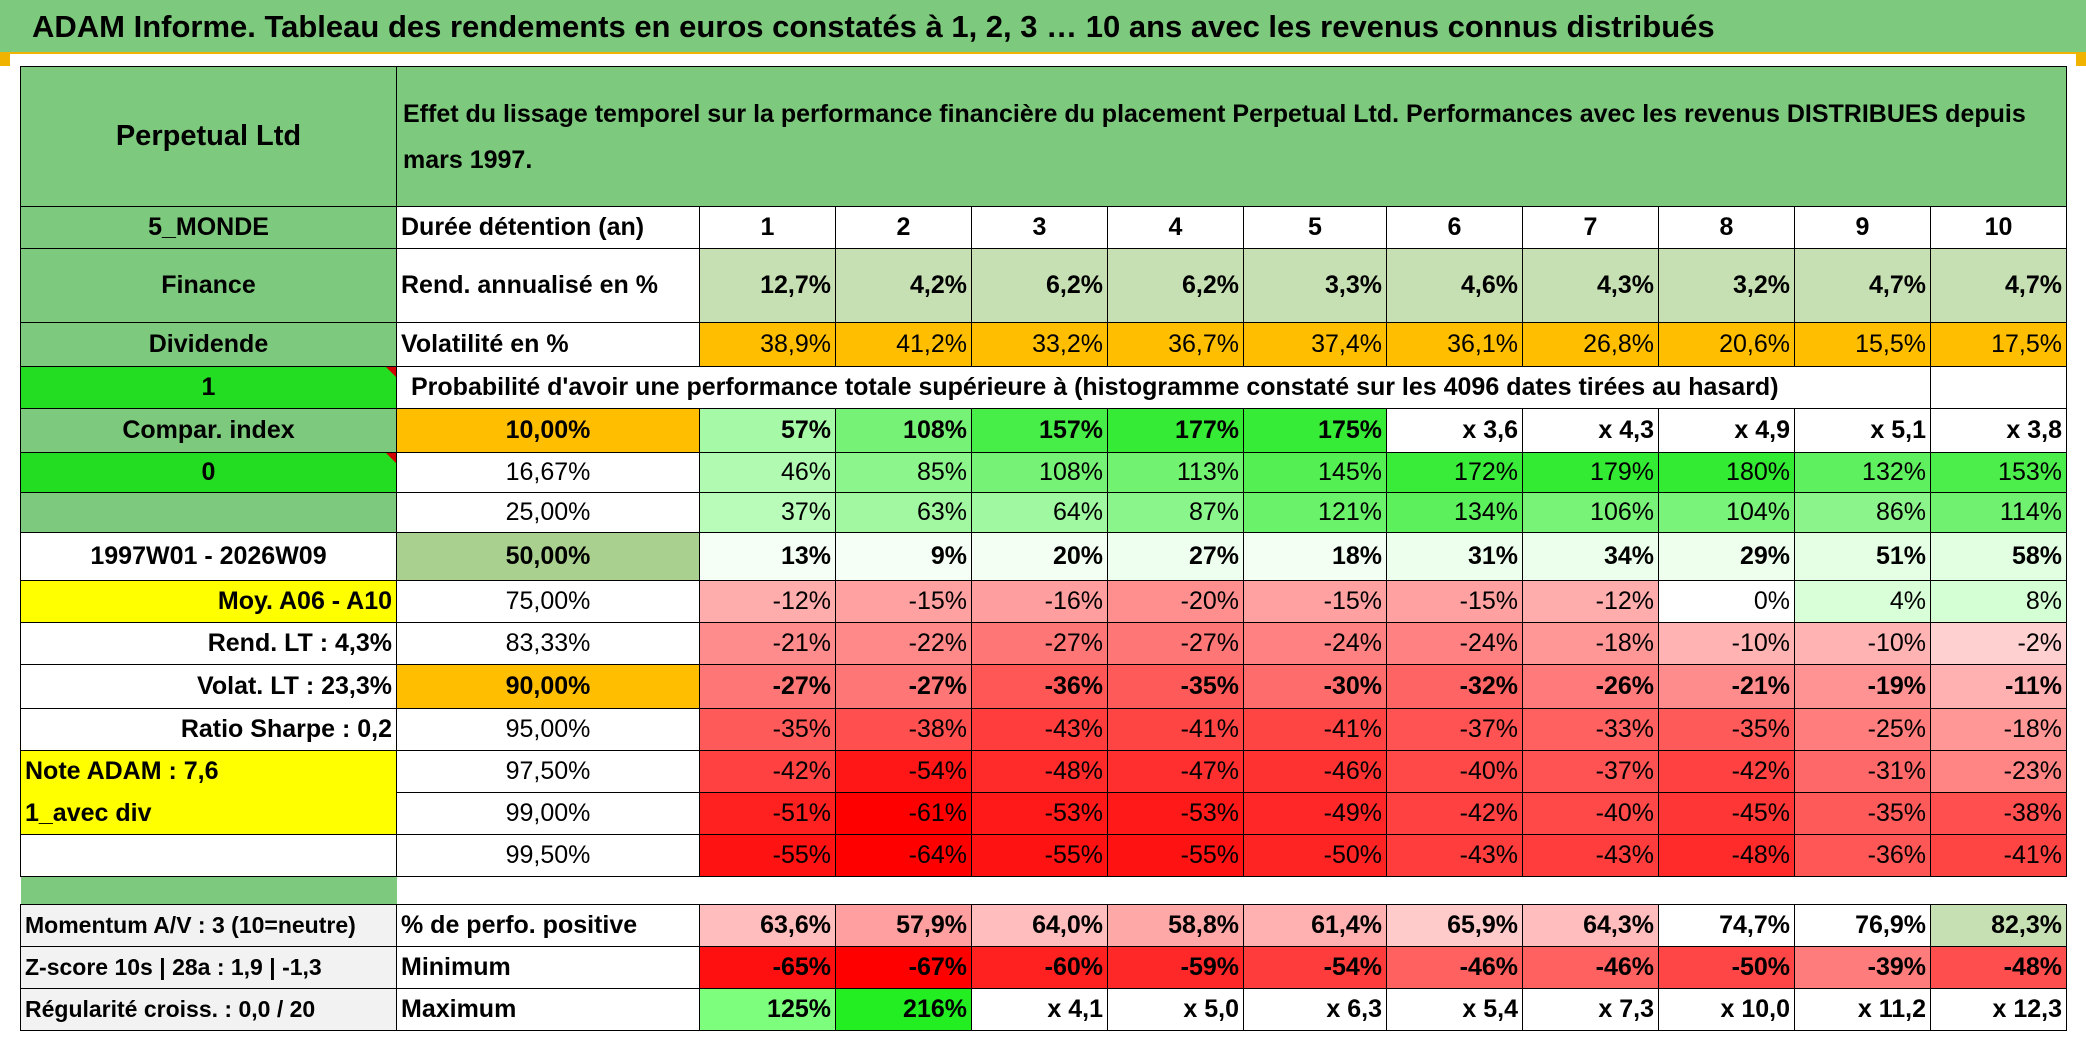 The height and width of the screenshot is (1044, 2086). Describe the element at coordinates (1039, 227) in the screenshot. I see `year-header: 3` at that location.